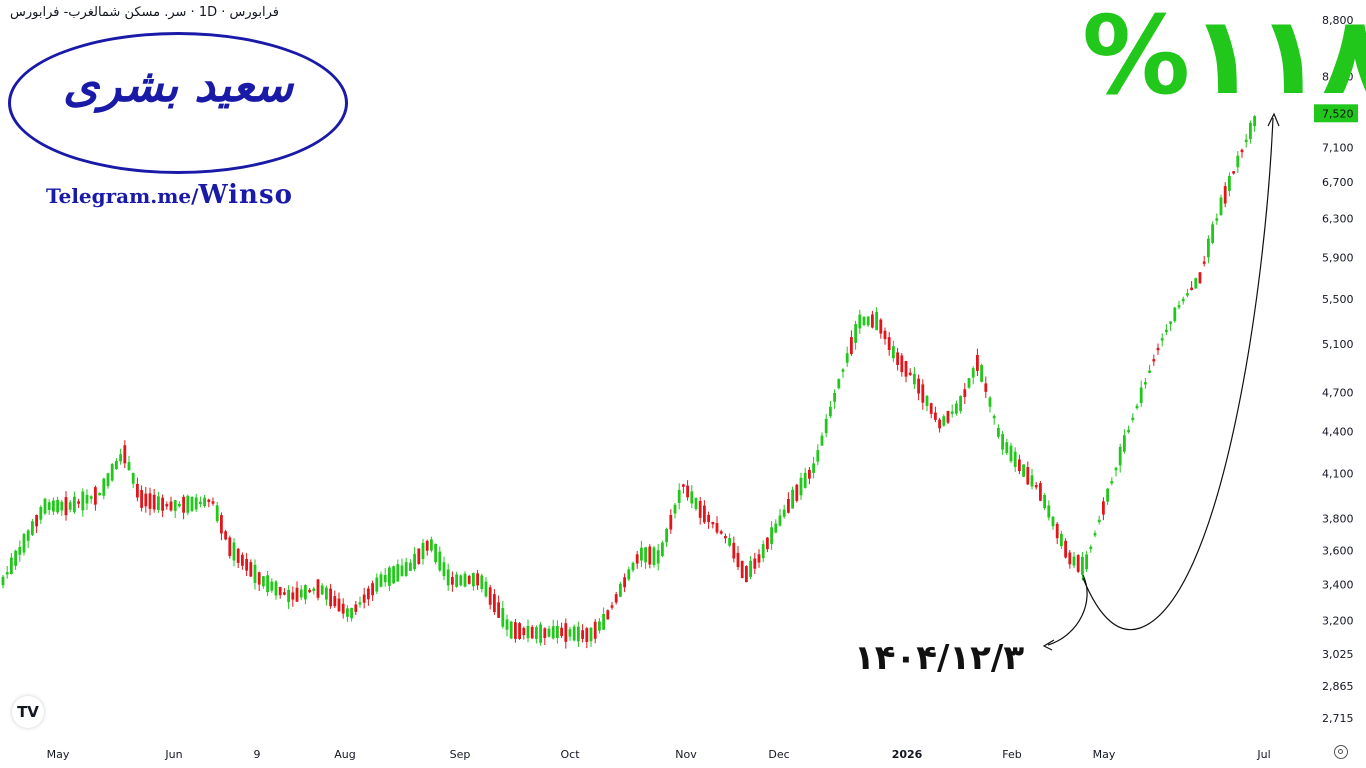  Describe the element at coordinates (28, 712) in the screenshot. I see `tradingview-logo-icon: TV` at that location.